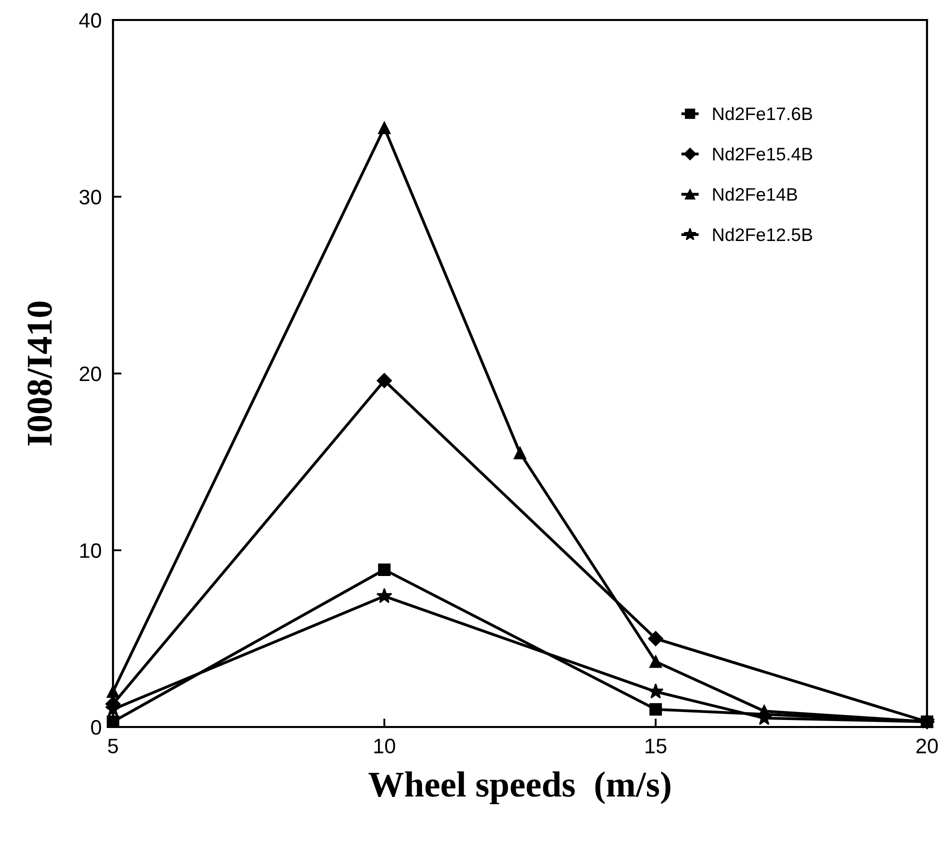 This screenshot has width=949, height=842. Describe the element at coordinates (91, 374) in the screenshot. I see `y-tick-label: 20` at that location.